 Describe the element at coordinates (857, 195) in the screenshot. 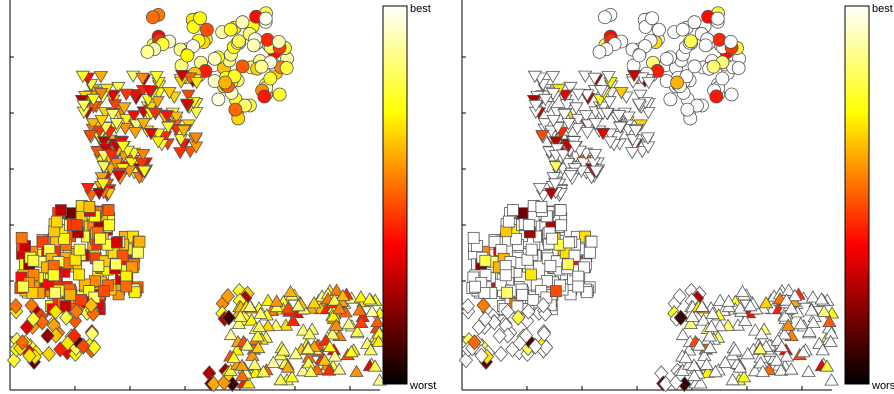

I see `right-colorbar-gradient` at that location.